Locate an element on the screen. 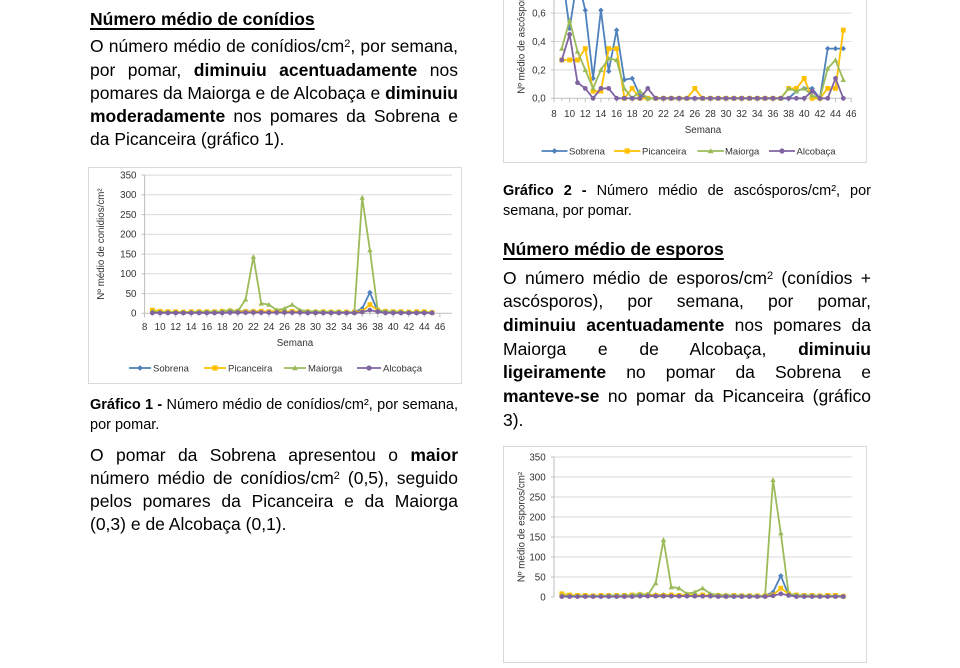  svg-text: Nº médio de ascósporos/cm² is located at coordinates (521, 47).